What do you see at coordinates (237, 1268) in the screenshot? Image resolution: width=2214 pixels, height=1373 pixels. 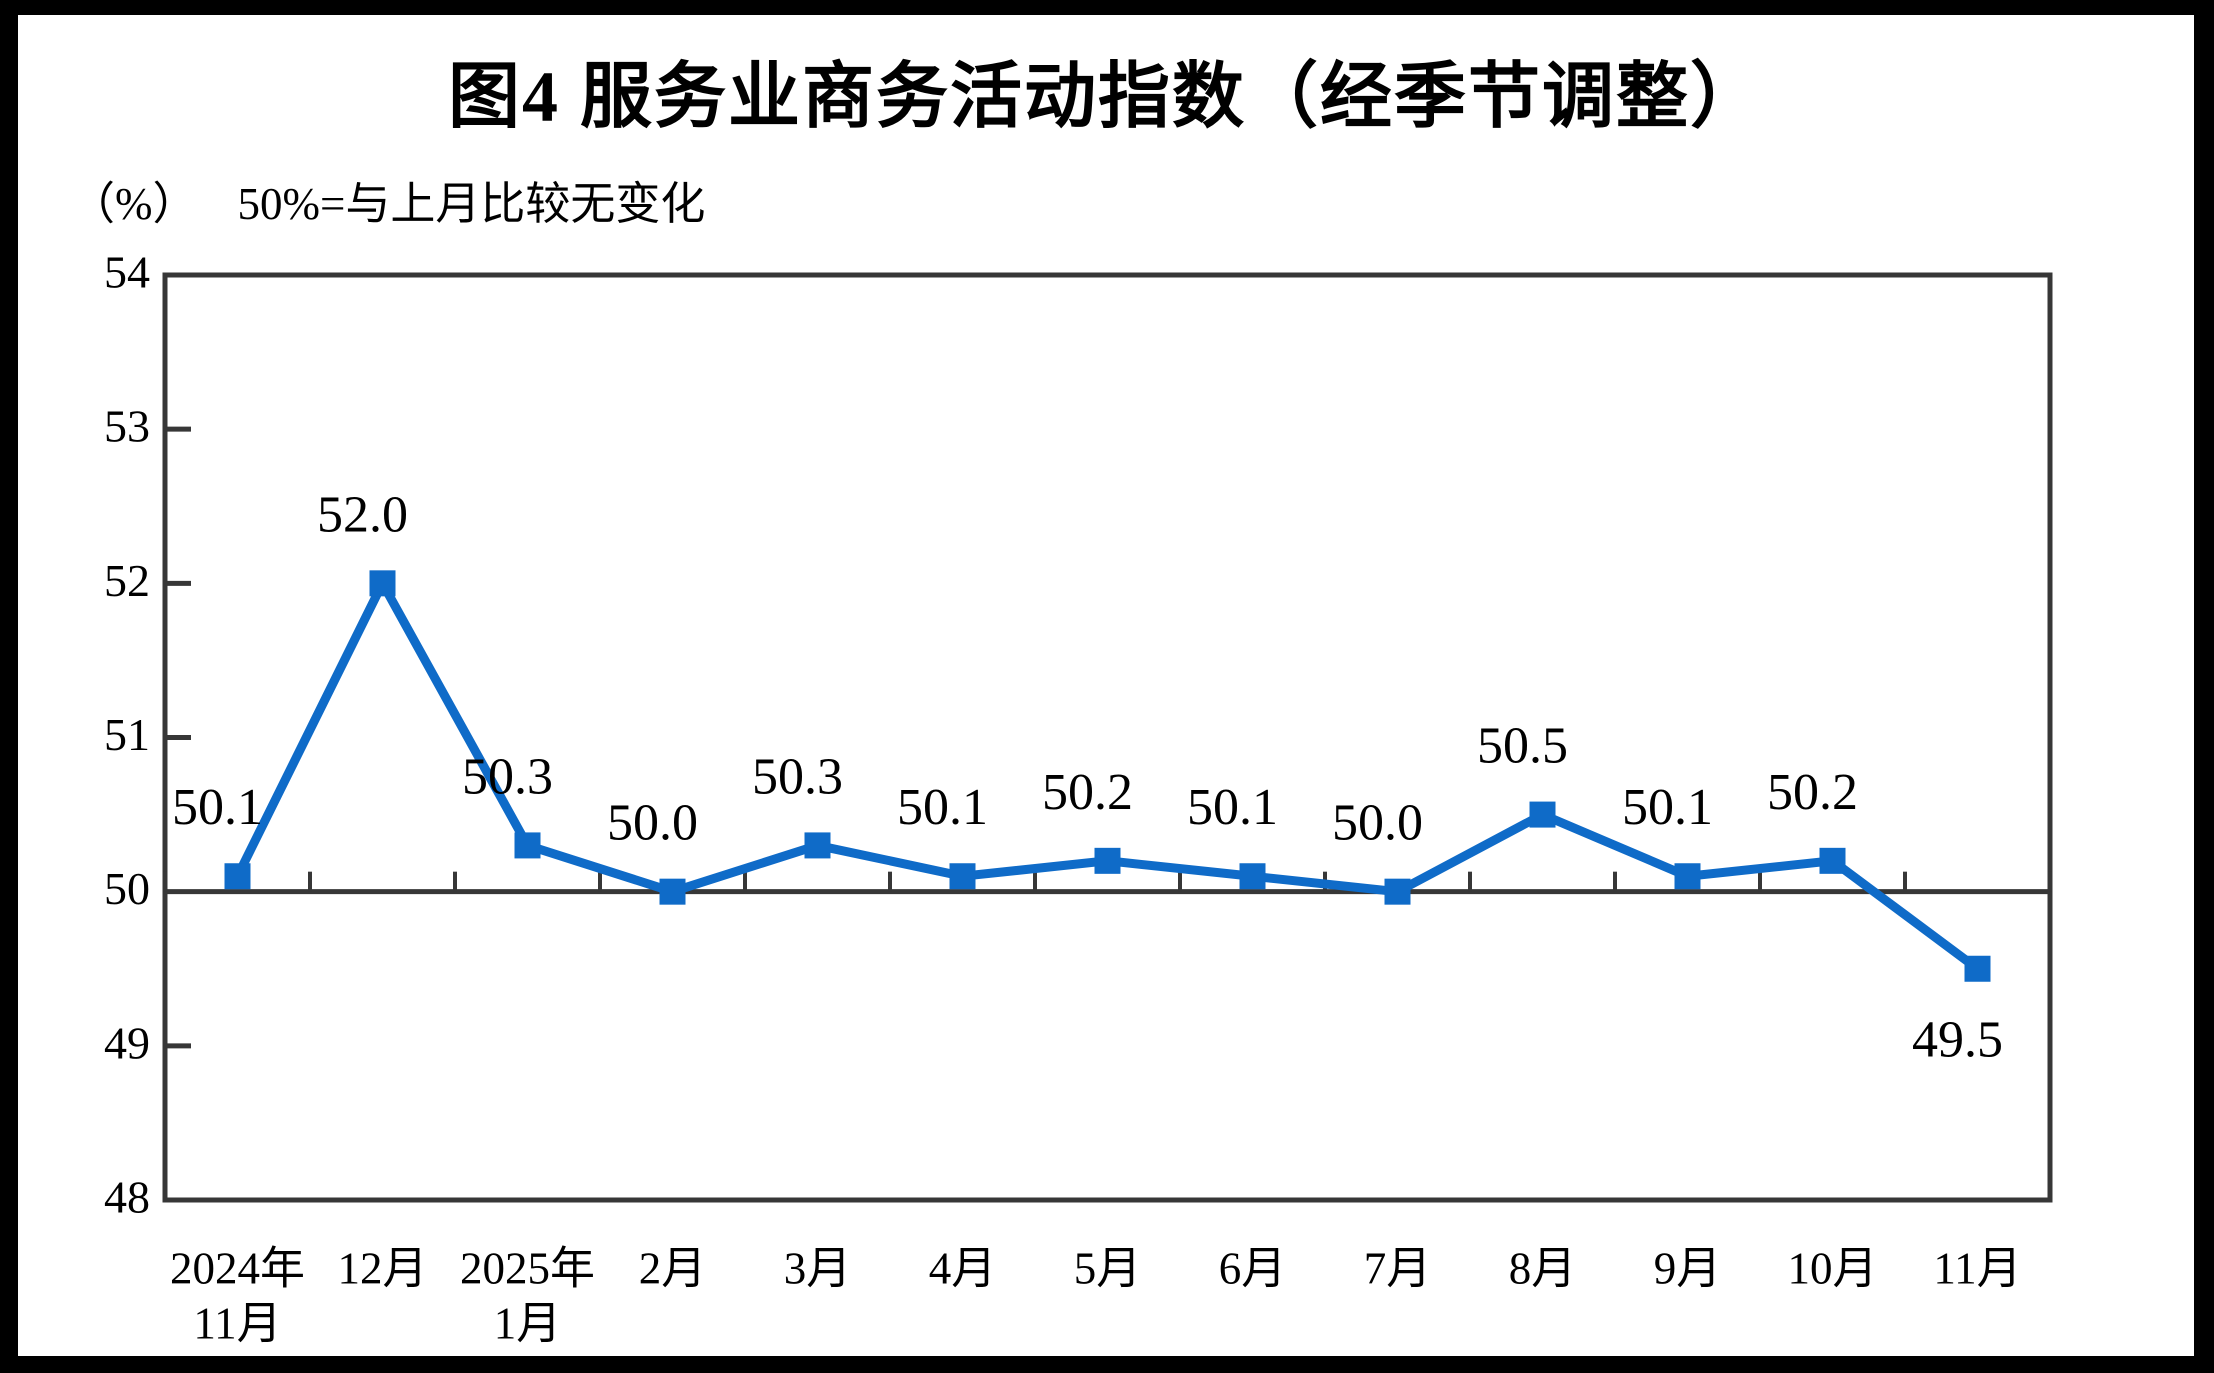 I see `x-tick-label: 2024年` at bounding box center [237, 1268].